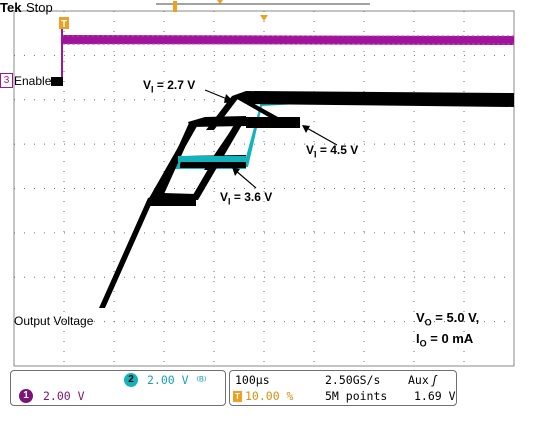 The width and height of the screenshot is (533, 421). Describe the element at coordinates (418, 380) in the screenshot. I see `trigger-source: Aux` at that location.